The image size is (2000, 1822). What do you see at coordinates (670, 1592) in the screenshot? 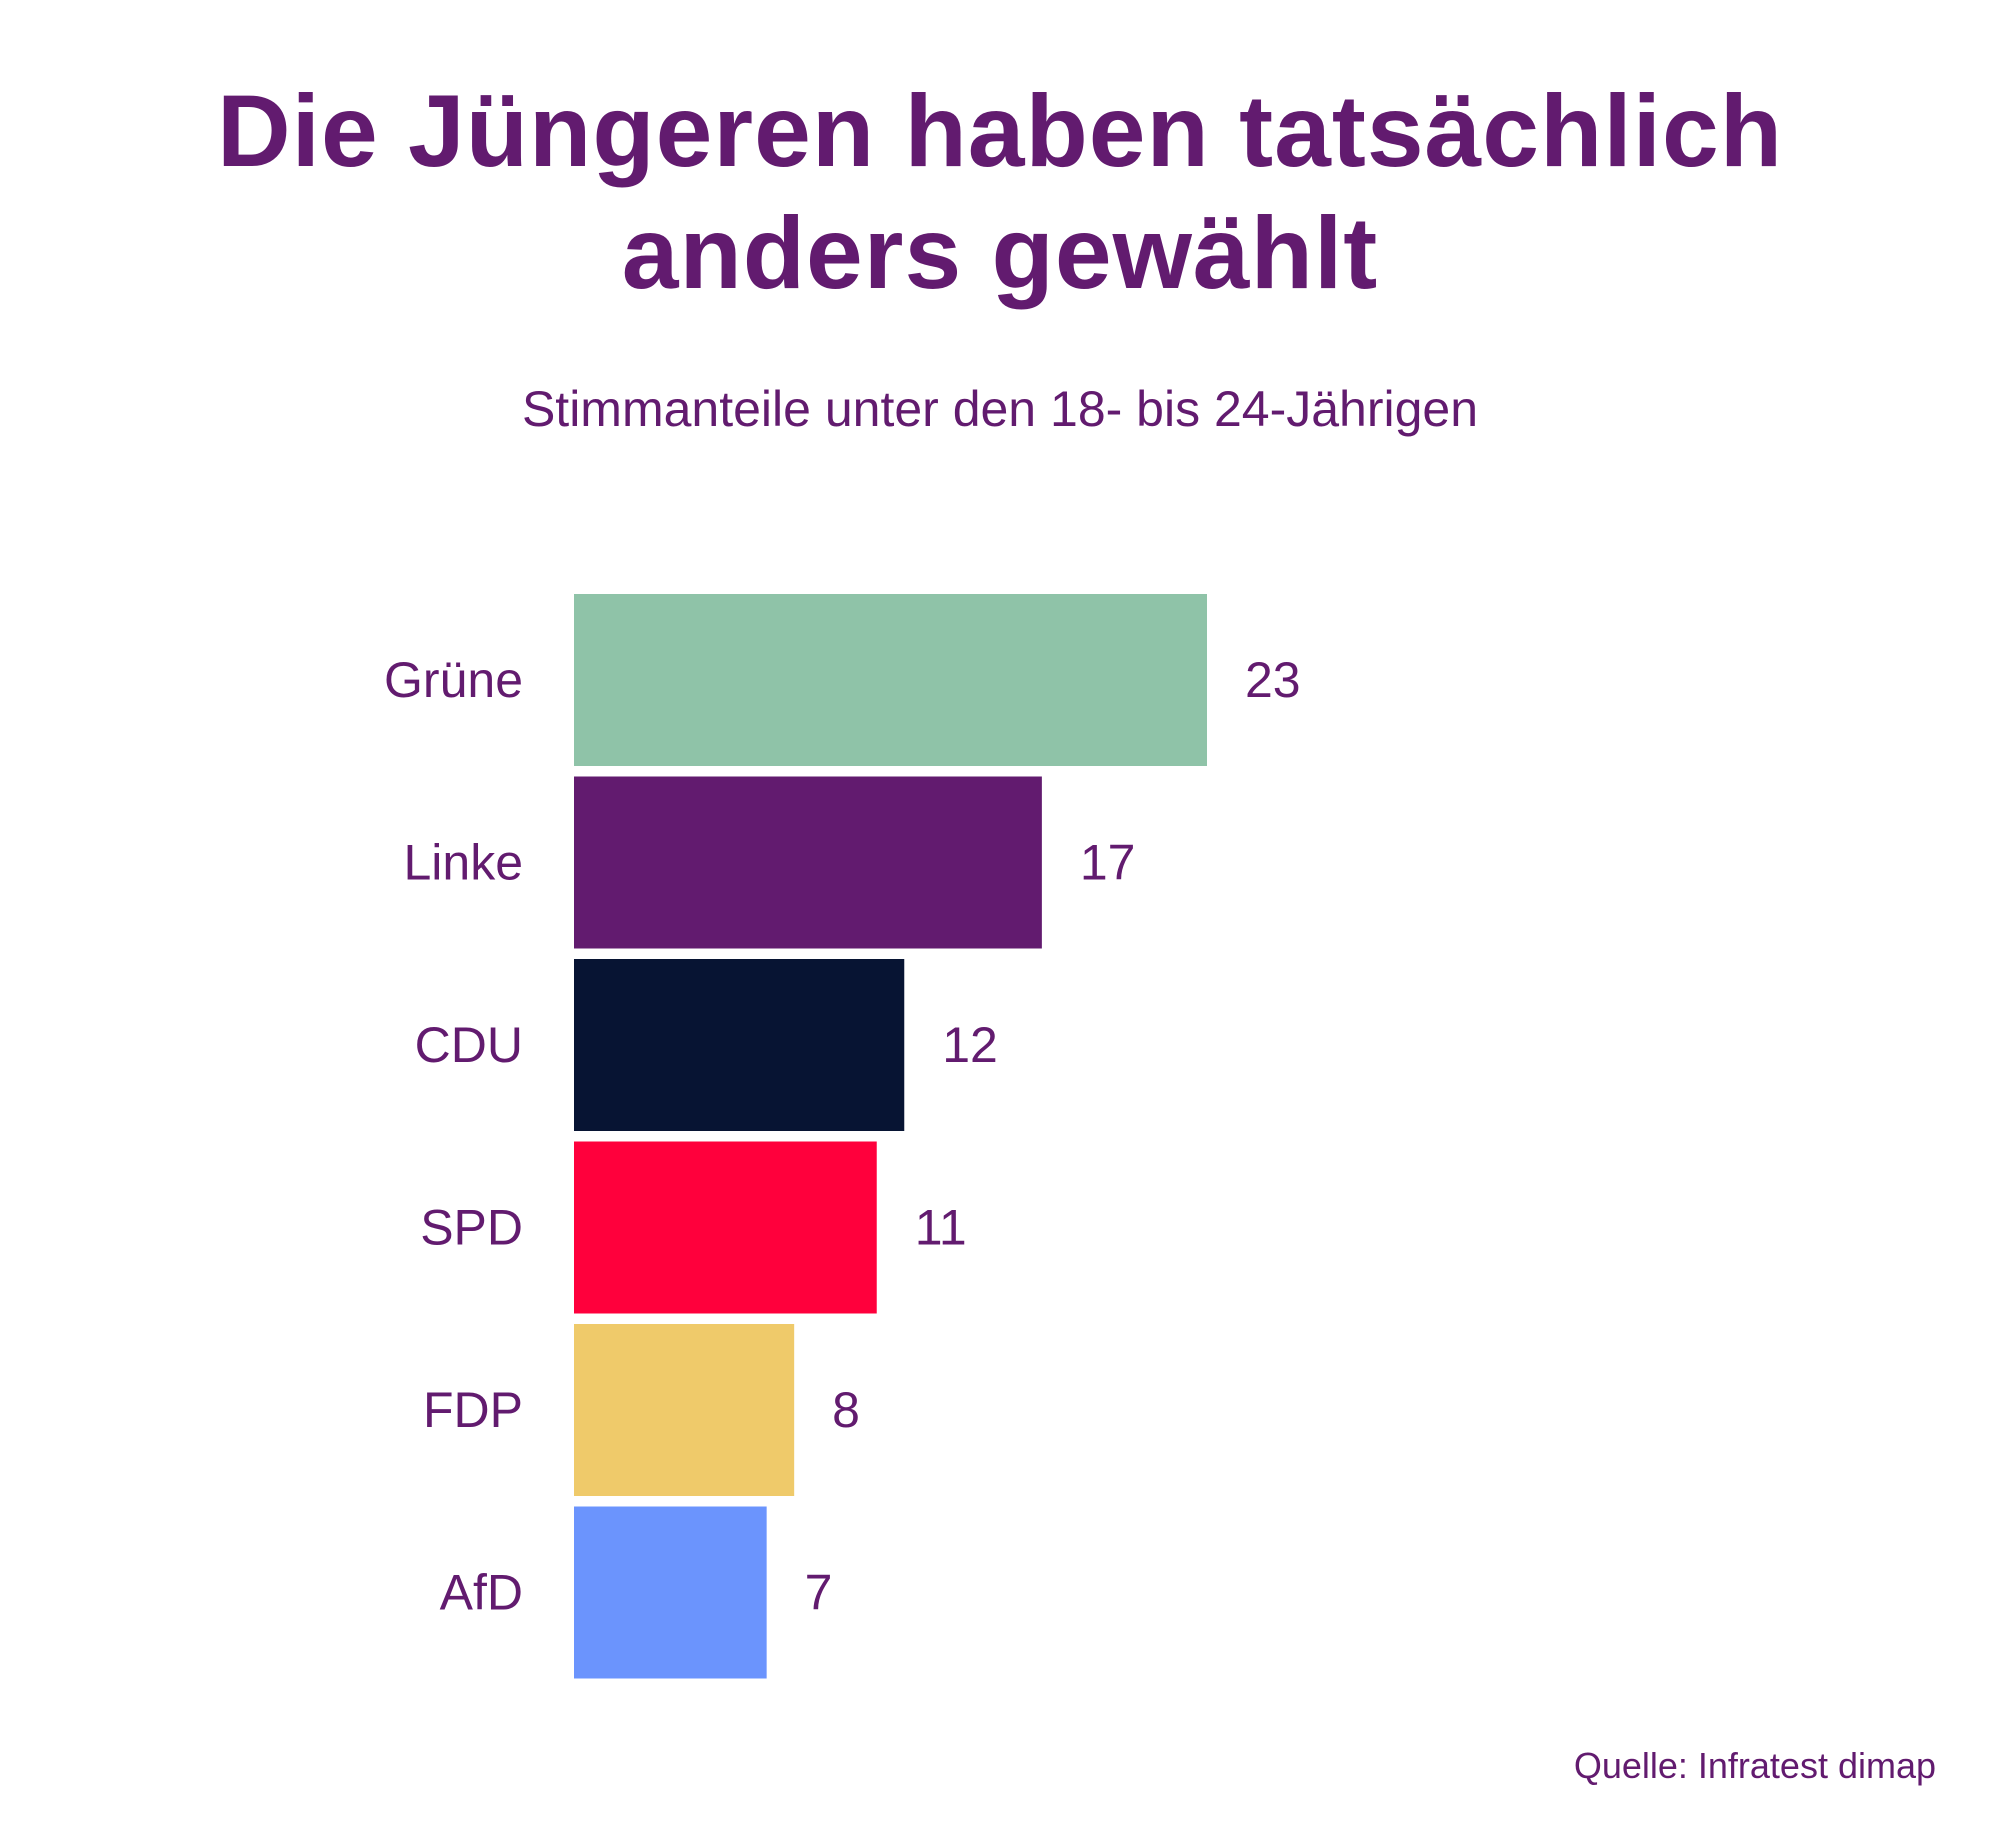
I see `bar-afd` at bounding box center [670, 1592].